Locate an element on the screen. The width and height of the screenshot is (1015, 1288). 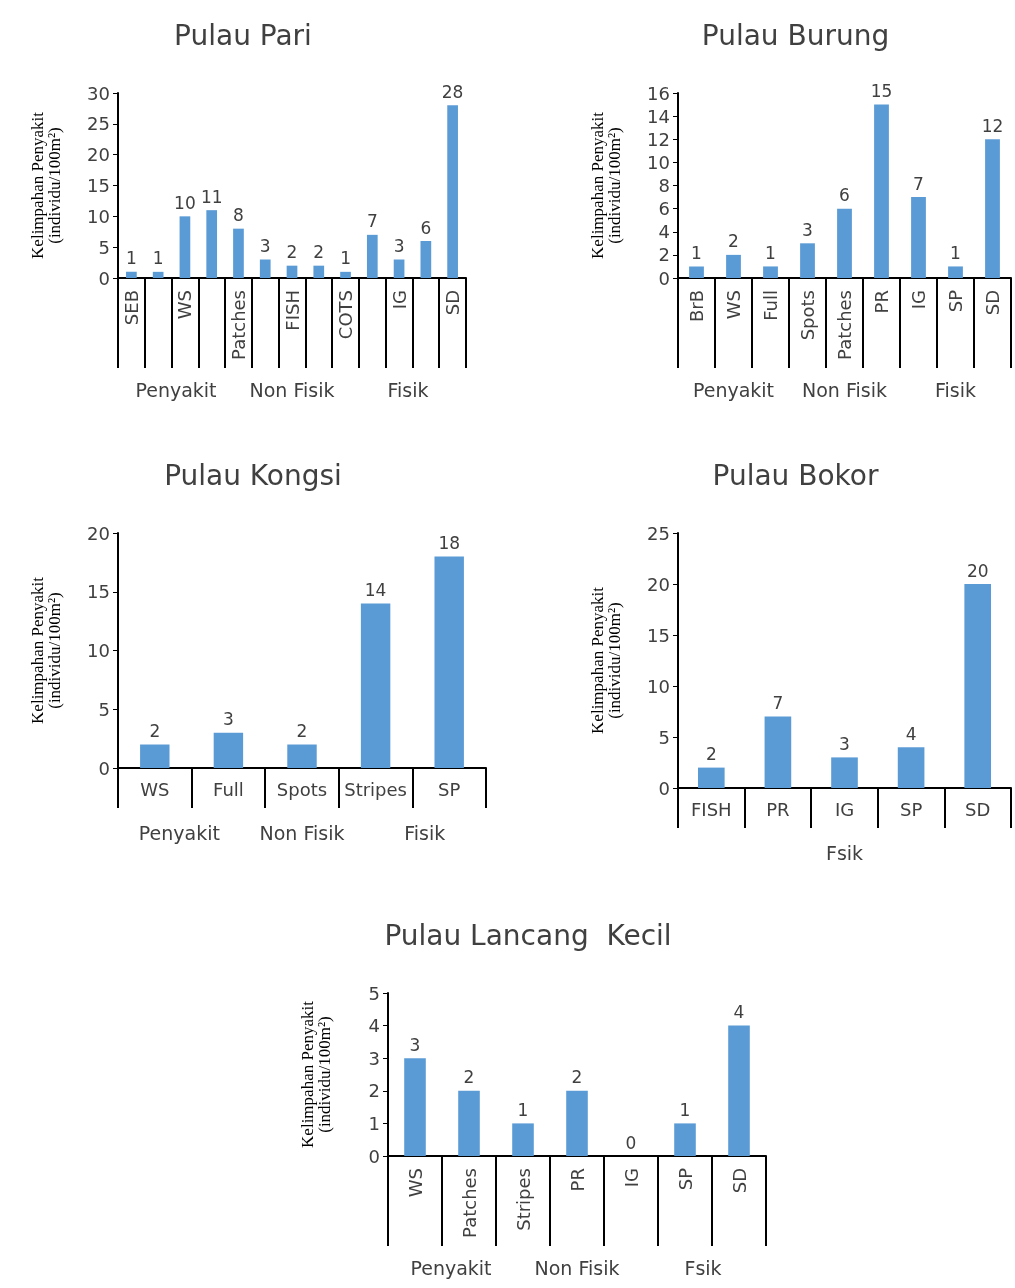
x-tick-label: IG is located at coordinates (399, 300).